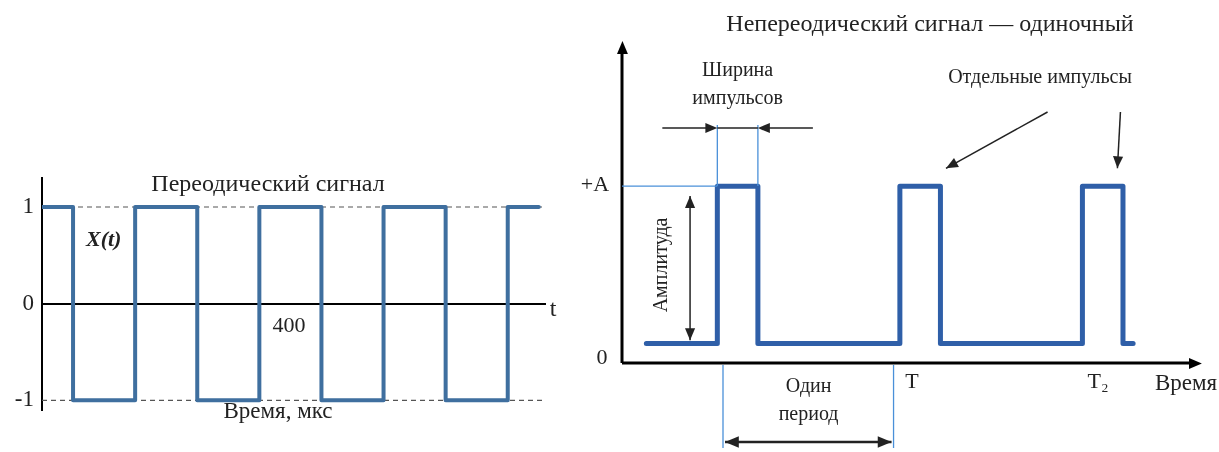 This screenshot has height=452, width=1219. What do you see at coordinates (103, 238) in the screenshot?
I see `series-label: X(t)` at bounding box center [103, 238].